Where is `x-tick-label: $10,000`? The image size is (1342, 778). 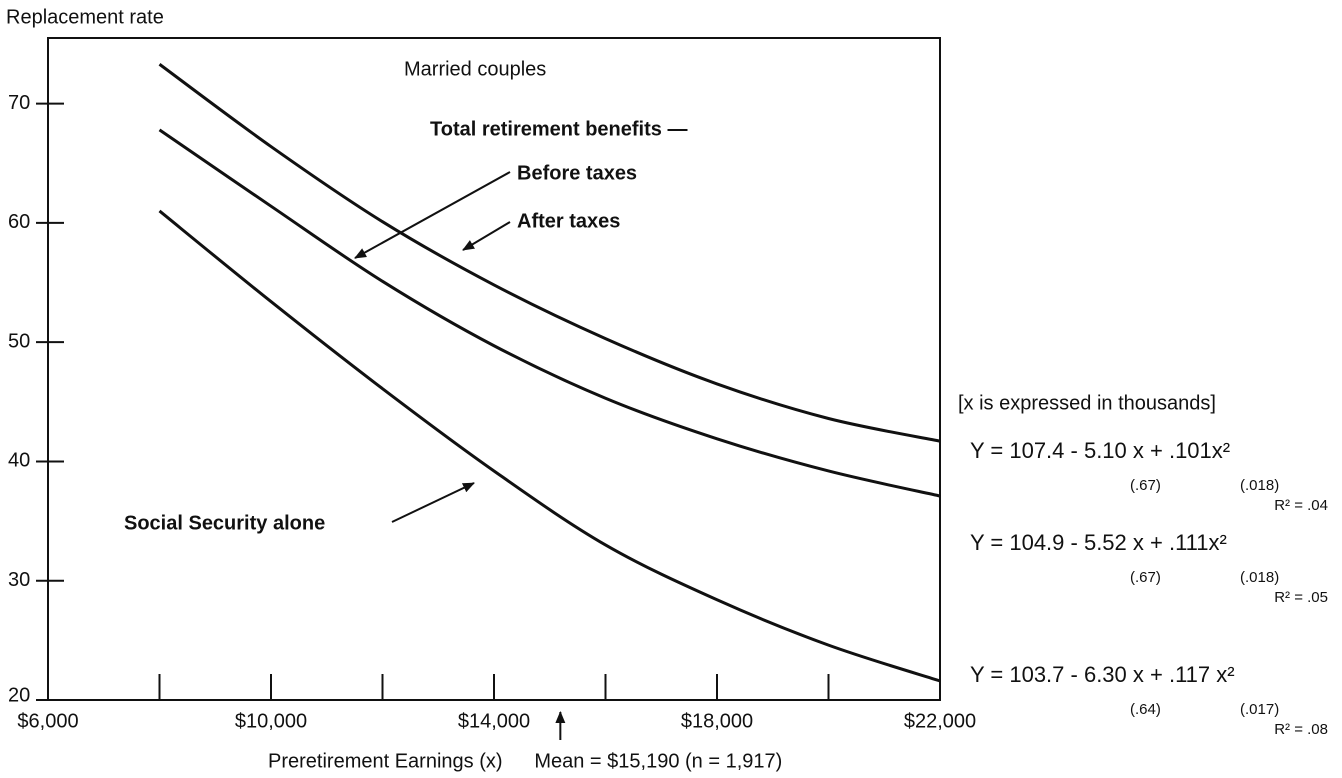 x-tick-label: $10,000 is located at coordinates (271, 721).